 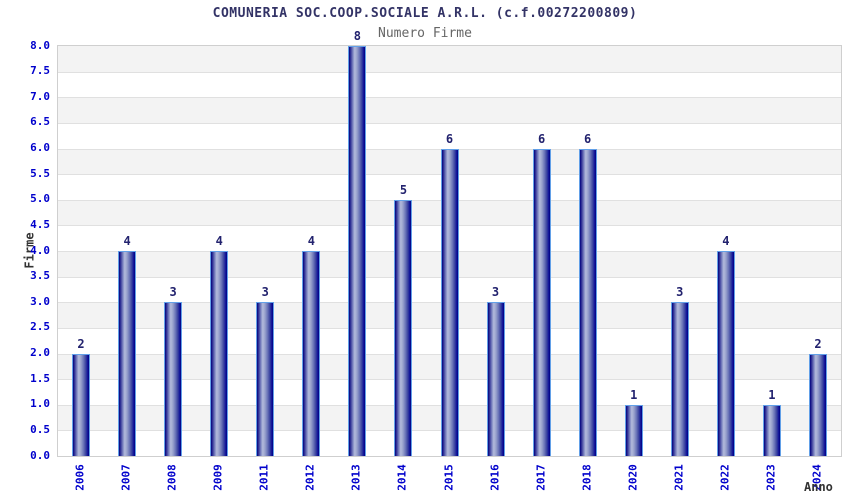 What do you see at coordinates (403, 327) in the screenshot?
I see `bar-2014` at bounding box center [403, 327].